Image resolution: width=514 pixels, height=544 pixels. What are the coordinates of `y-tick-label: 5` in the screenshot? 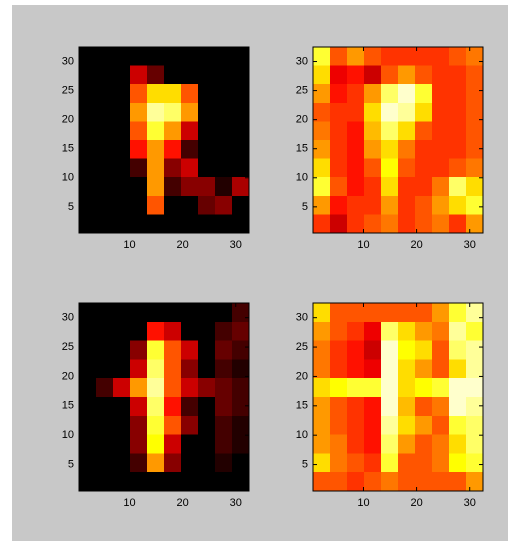 It's located at (71, 207).